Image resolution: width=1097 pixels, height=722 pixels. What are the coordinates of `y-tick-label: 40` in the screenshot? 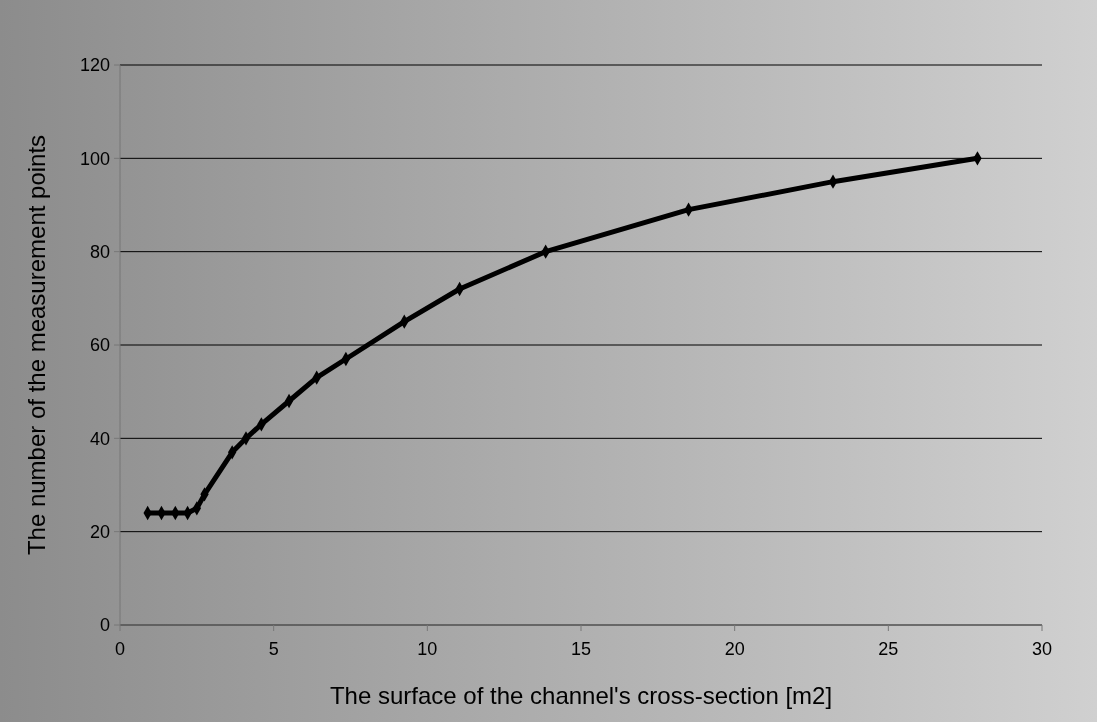 It's located at (99, 438).